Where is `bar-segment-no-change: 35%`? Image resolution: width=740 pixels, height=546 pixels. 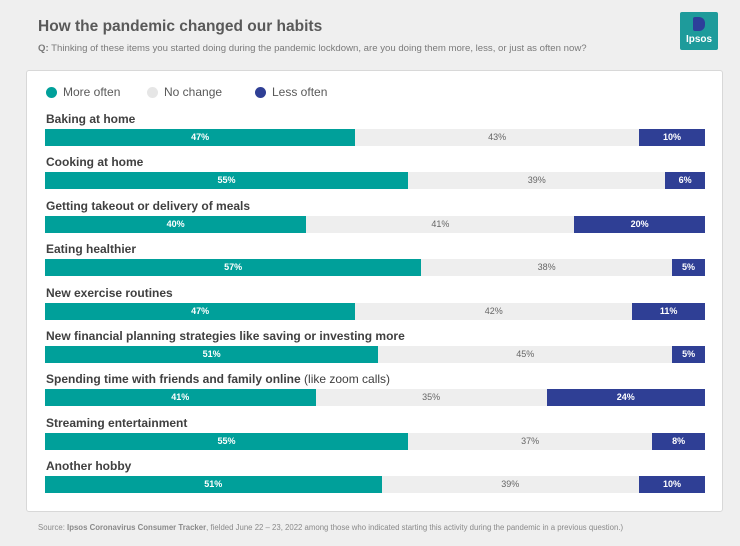 bar-segment-no-change: 35% is located at coordinates (431, 398).